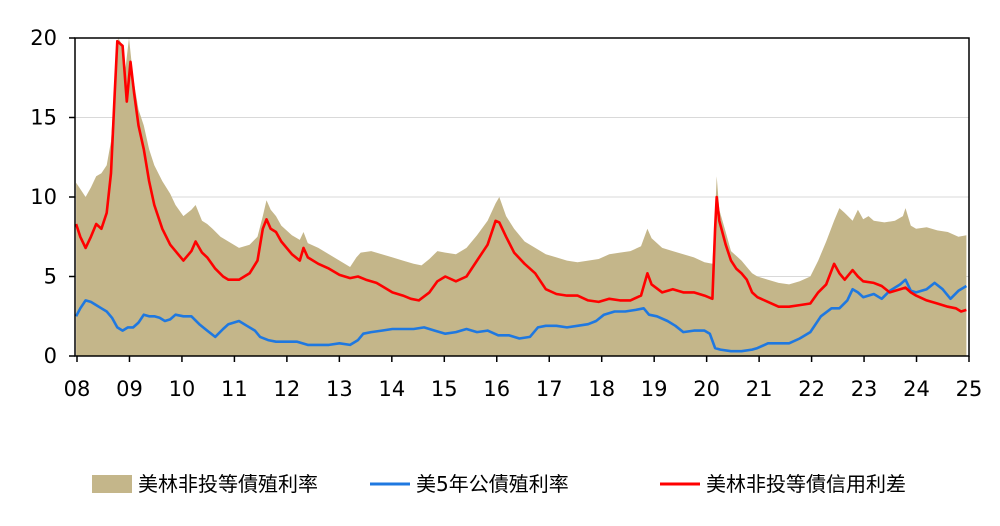 The height and width of the screenshot is (526, 1000). What do you see at coordinates (182, 389) in the screenshot?
I see `x-tick-label-2: 10` at bounding box center [182, 389].